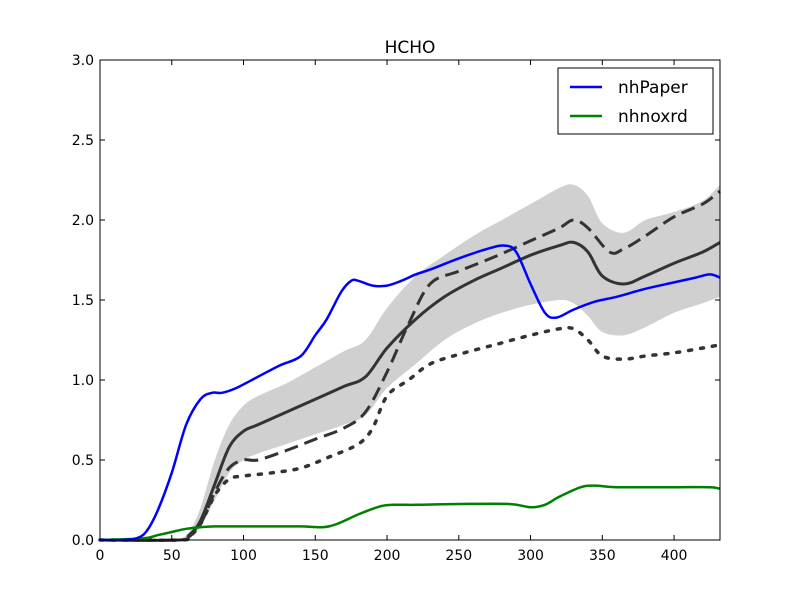  Describe the element at coordinates (653, 117) in the screenshot. I see `legend-label-nhnoxrd: nhnoxrd` at that location.